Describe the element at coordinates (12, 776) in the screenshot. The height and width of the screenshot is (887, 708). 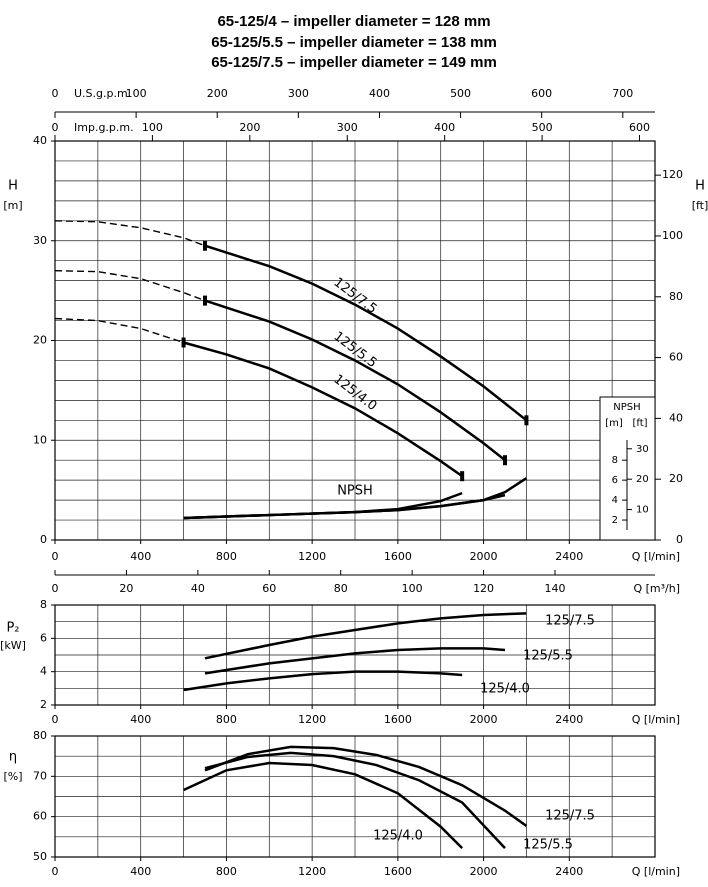
I see `y-axis-unit: [%]` at that location.